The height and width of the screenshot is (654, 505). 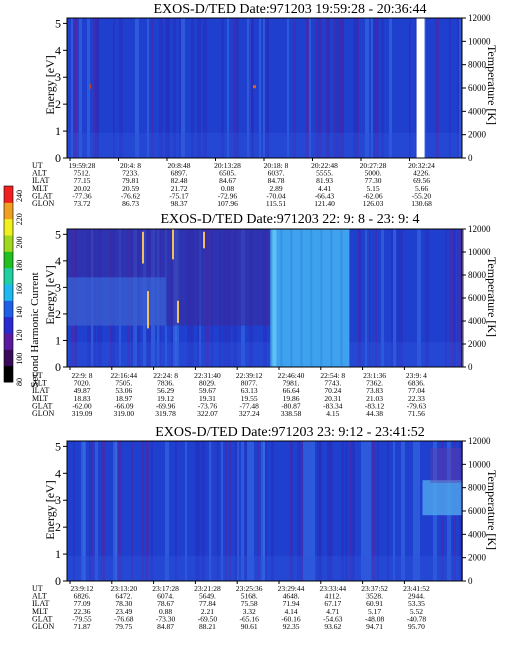 What do you see at coordinates (123, 588) in the screenshot?
I see `x-tick-label: 23:13:20` at bounding box center [123, 588].